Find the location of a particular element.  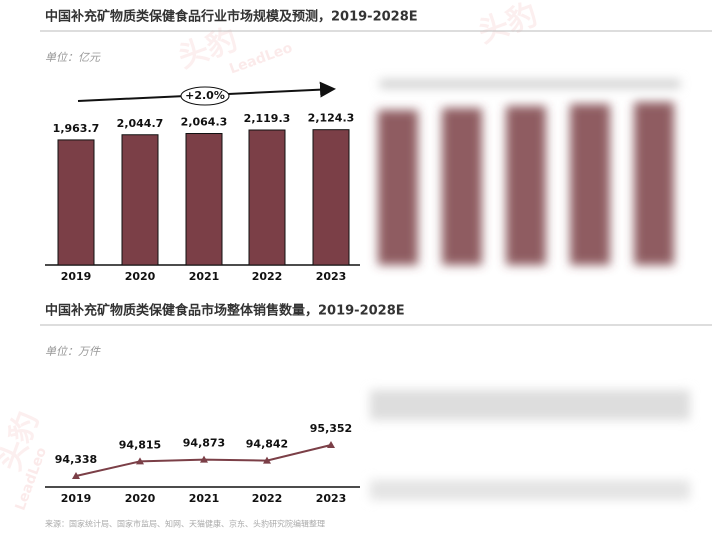

annotation: +2.0% is located at coordinates (205, 95).